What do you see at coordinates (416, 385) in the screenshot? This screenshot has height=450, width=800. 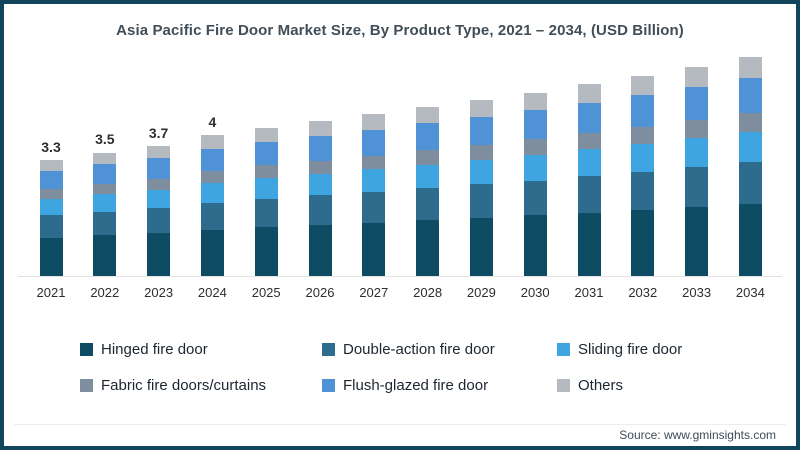 I see `legend-label: Flush-glazed fire door` at bounding box center [416, 385].